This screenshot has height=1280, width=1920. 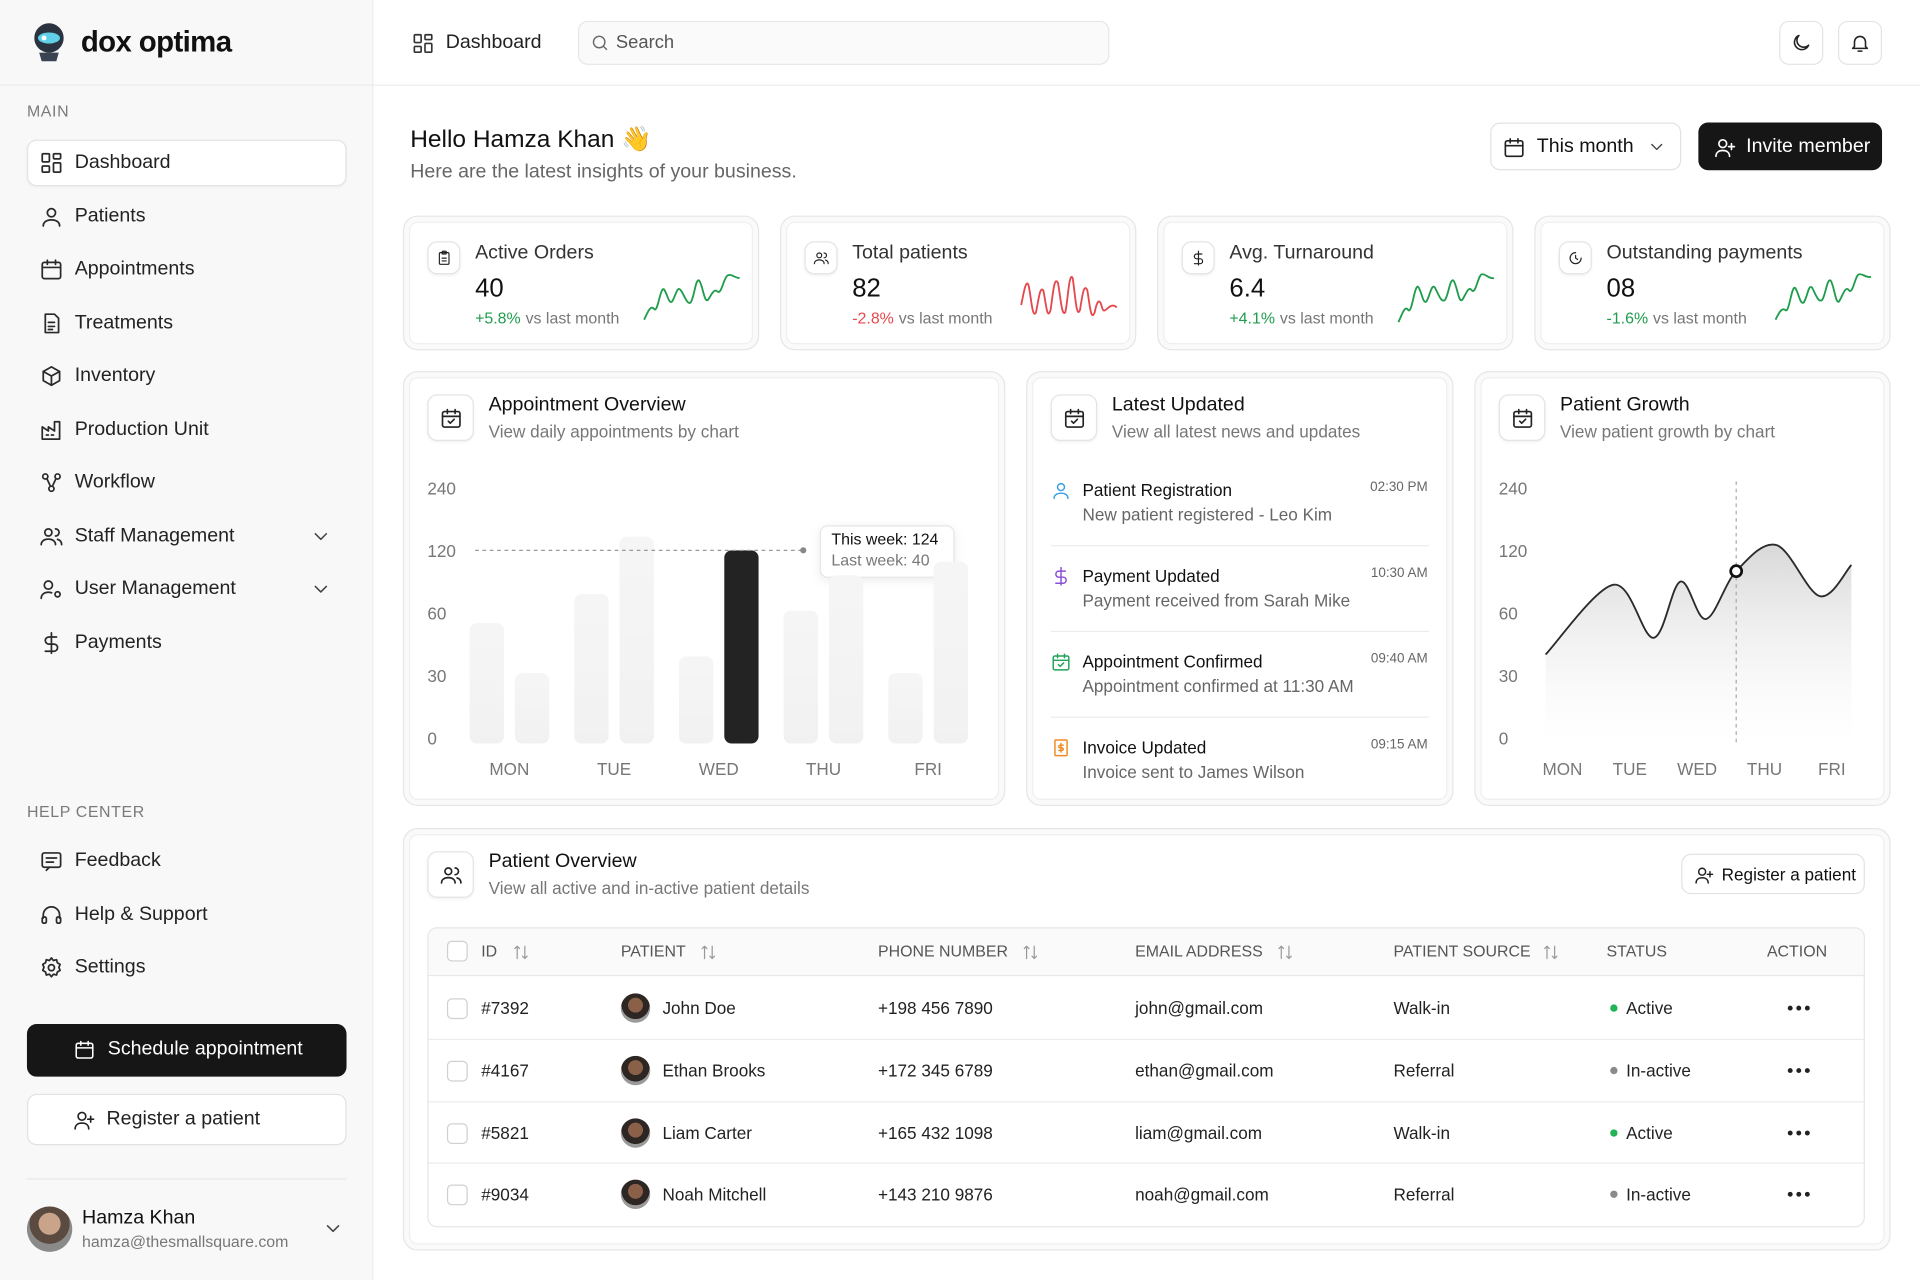 What do you see at coordinates (1808, 146) in the screenshot?
I see `button-label: Invite member` at bounding box center [1808, 146].